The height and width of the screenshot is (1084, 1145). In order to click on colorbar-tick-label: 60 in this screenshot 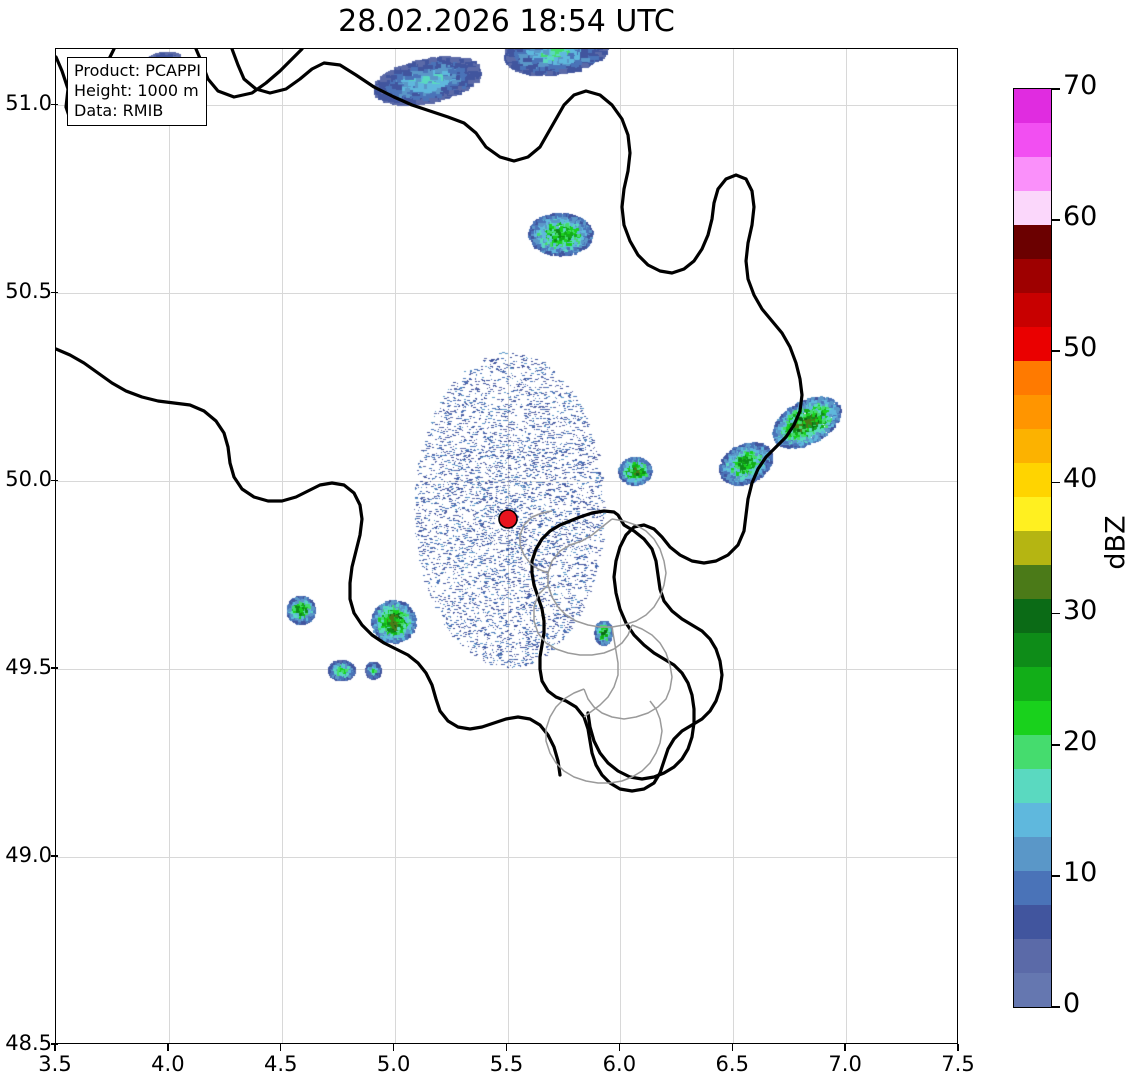, I will do `click(1080, 217)`.